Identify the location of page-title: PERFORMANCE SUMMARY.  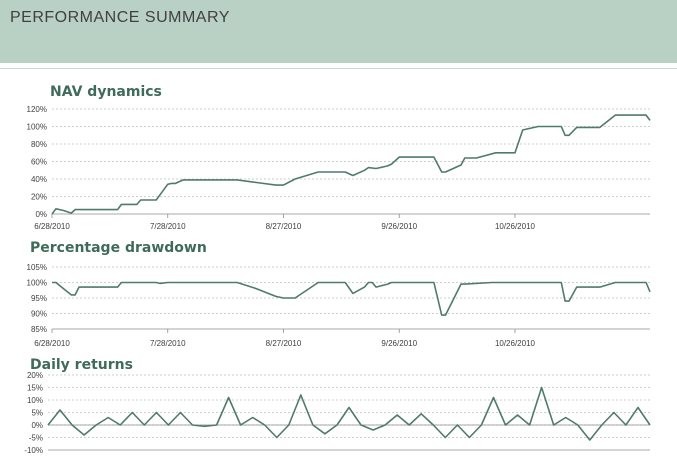
(120, 17).